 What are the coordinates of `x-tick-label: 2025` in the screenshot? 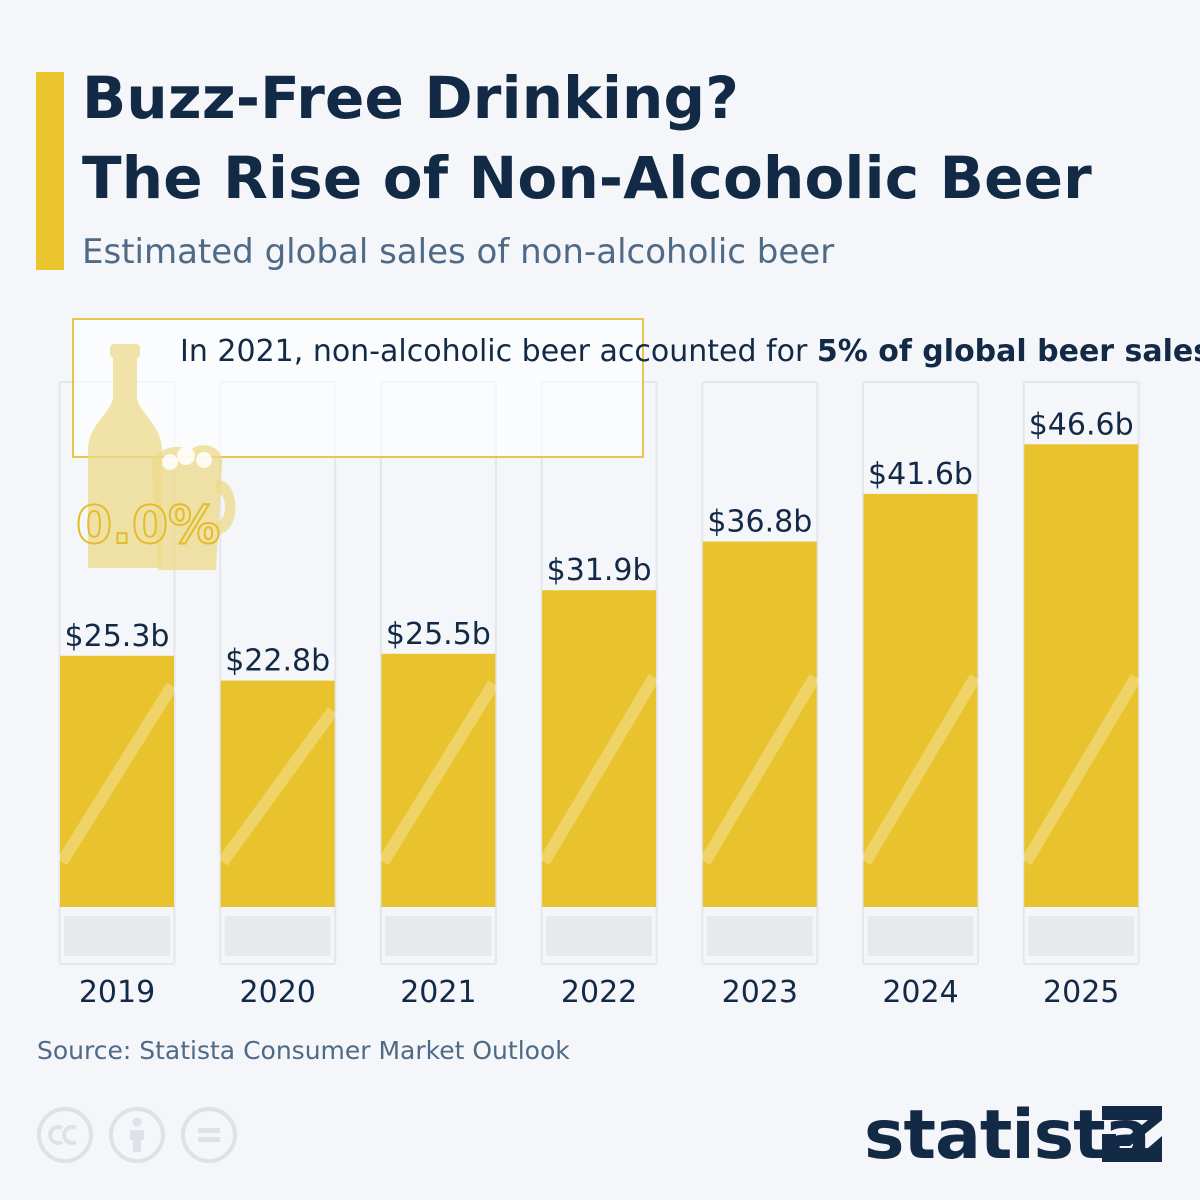 It's located at (1081, 992).